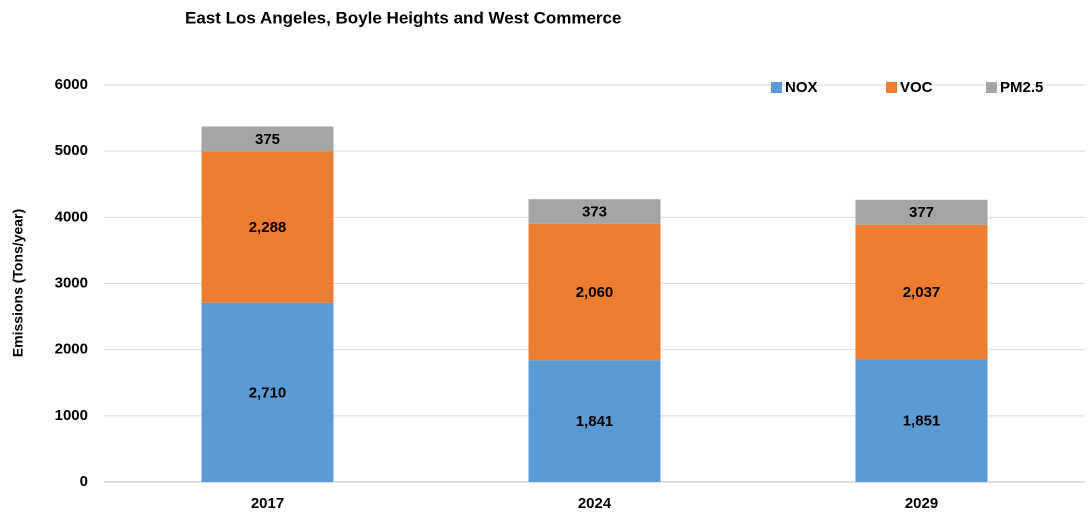 Image resolution: width=1091 pixels, height=520 pixels. I want to click on data-label: 2,288, so click(268, 227).